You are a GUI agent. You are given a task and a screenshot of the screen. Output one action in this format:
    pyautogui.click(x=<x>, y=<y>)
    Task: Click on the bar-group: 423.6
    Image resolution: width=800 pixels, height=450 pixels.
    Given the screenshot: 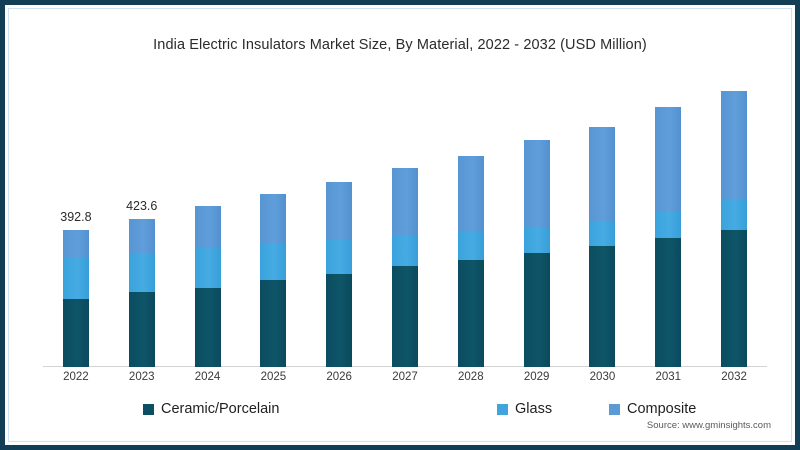 What is the action you would take?
    pyautogui.click(x=142, y=222)
    